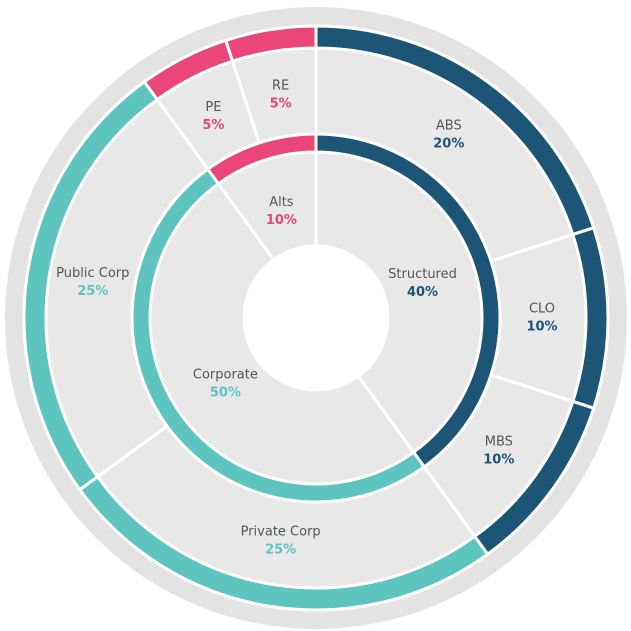 The width and height of the screenshot is (631, 631). What do you see at coordinates (92, 273) in the screenshot?
I see `segment-label: Public Corp` at bounding box center [92, 273].